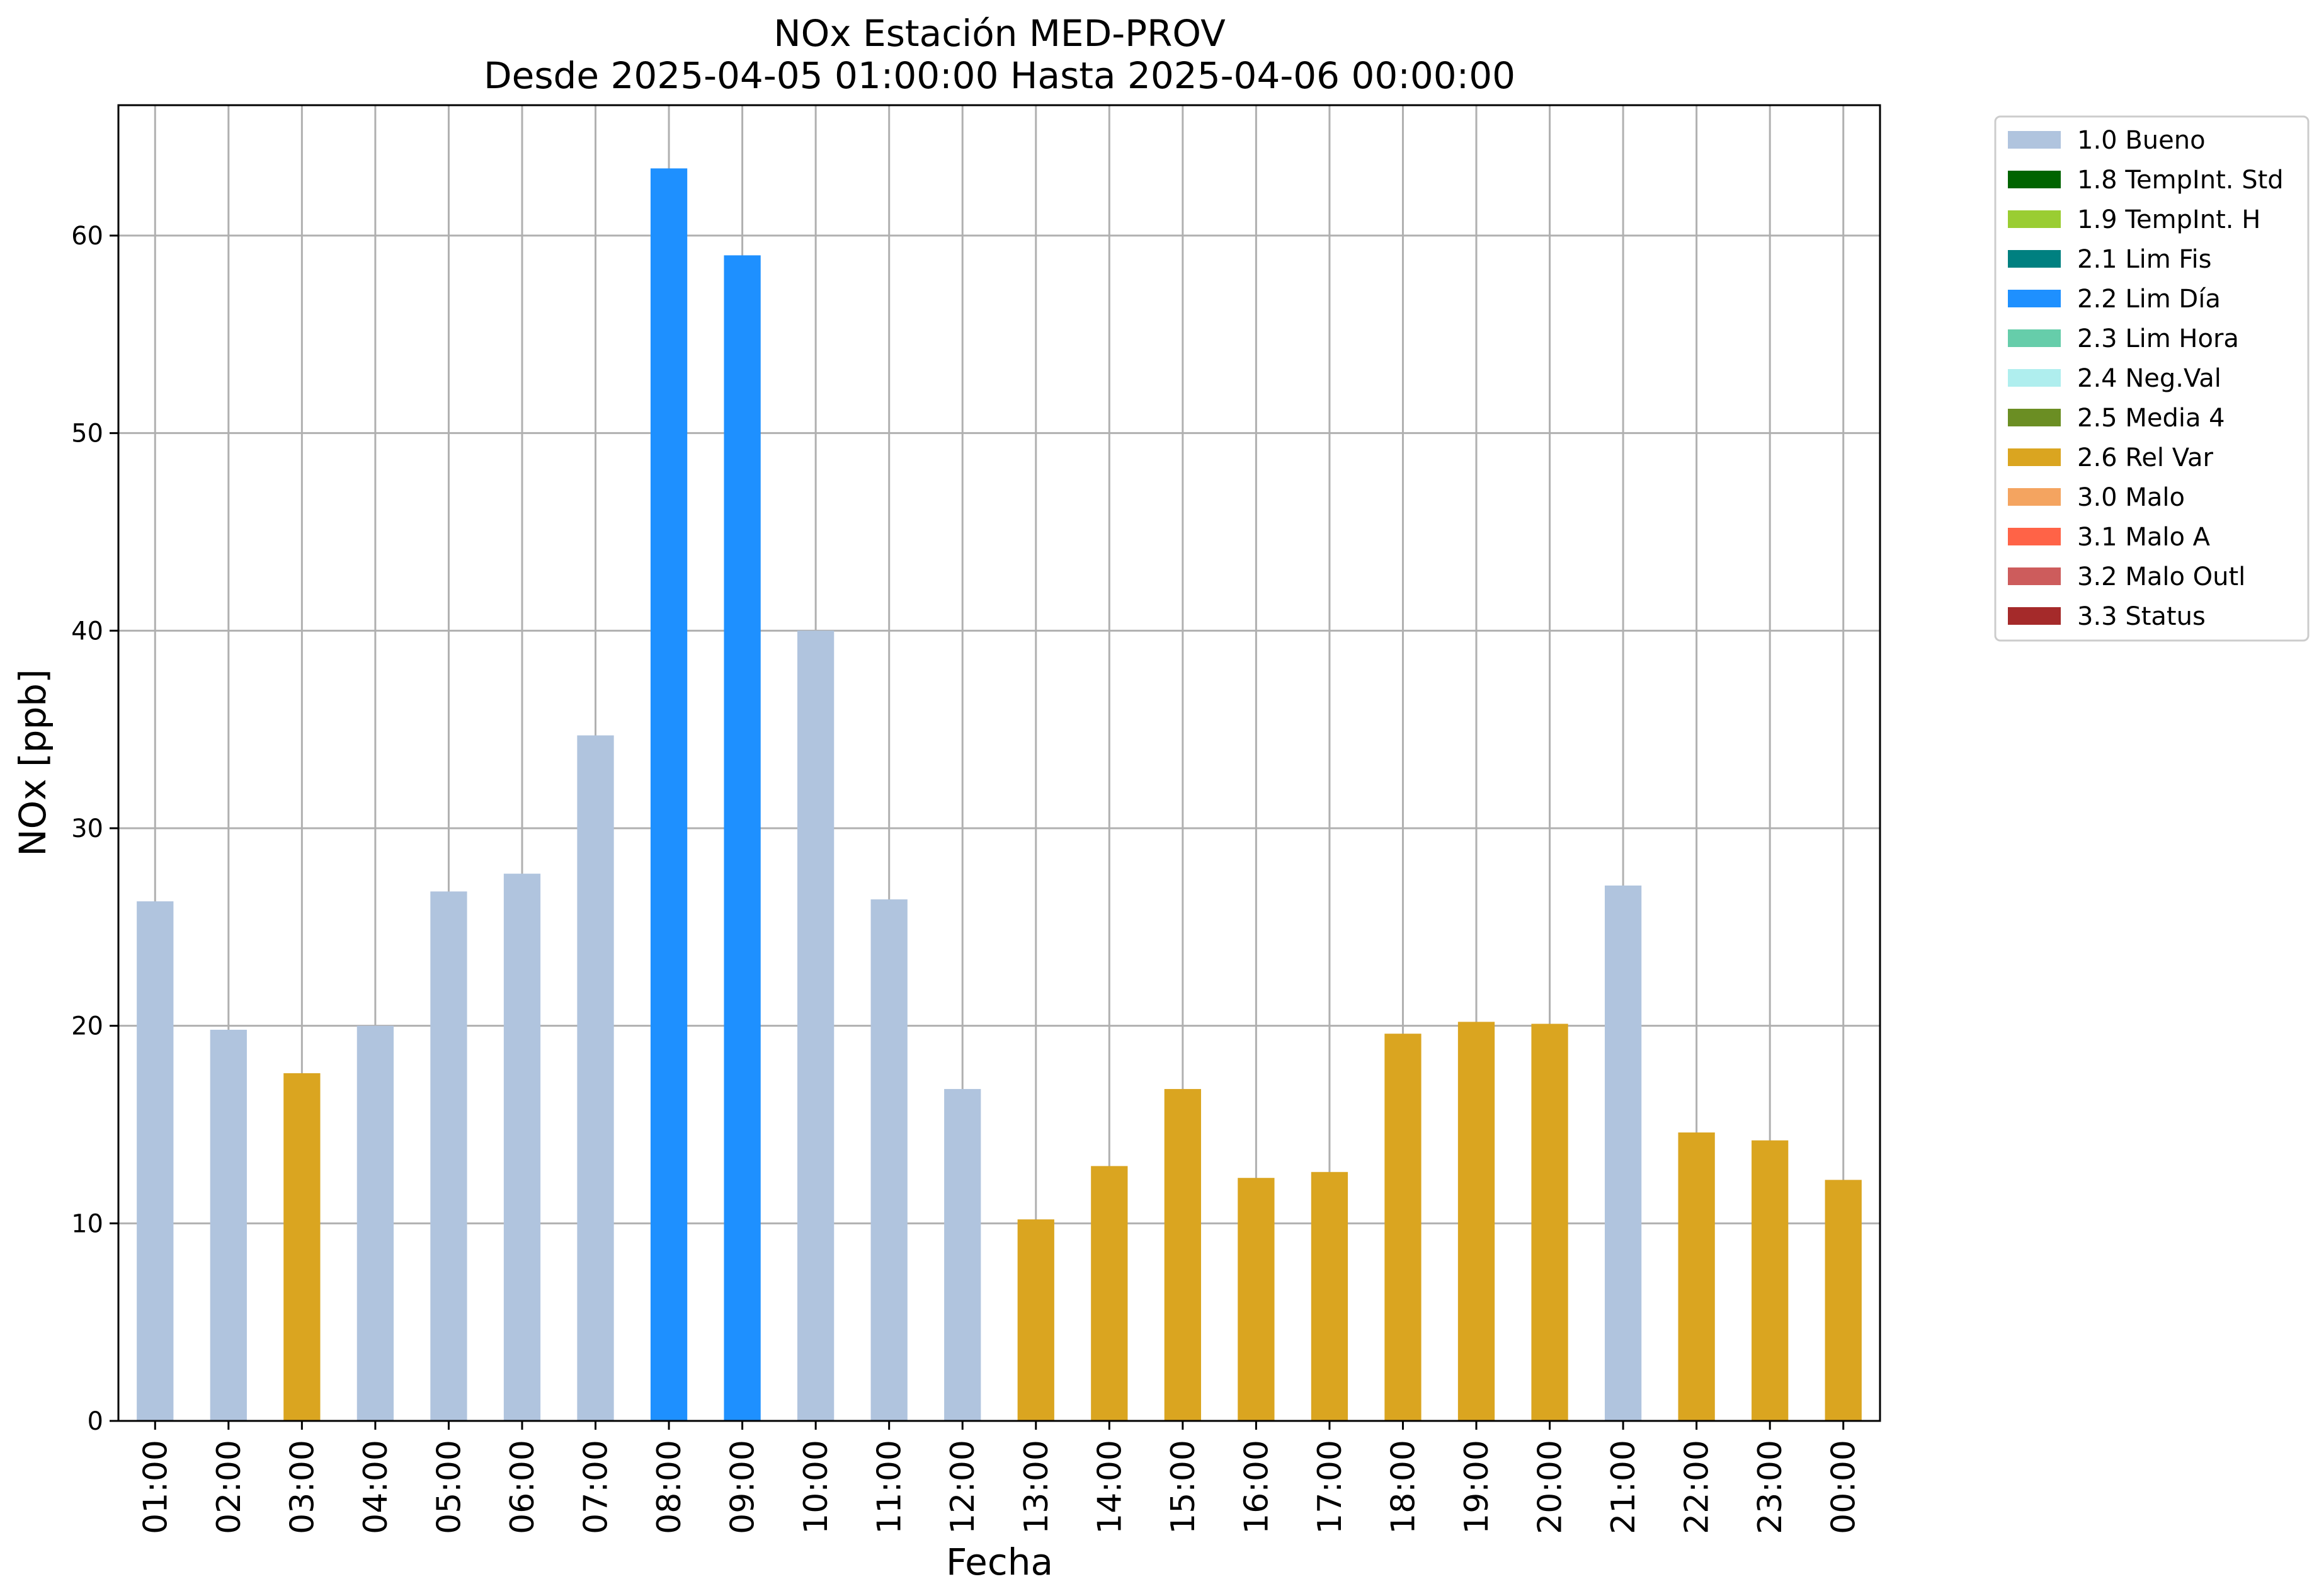 This screenshot has height=1596, width=2319. Describe the element at coordinates (1256, 1299) in the screenshot. I see `bar-16:00` at that location.